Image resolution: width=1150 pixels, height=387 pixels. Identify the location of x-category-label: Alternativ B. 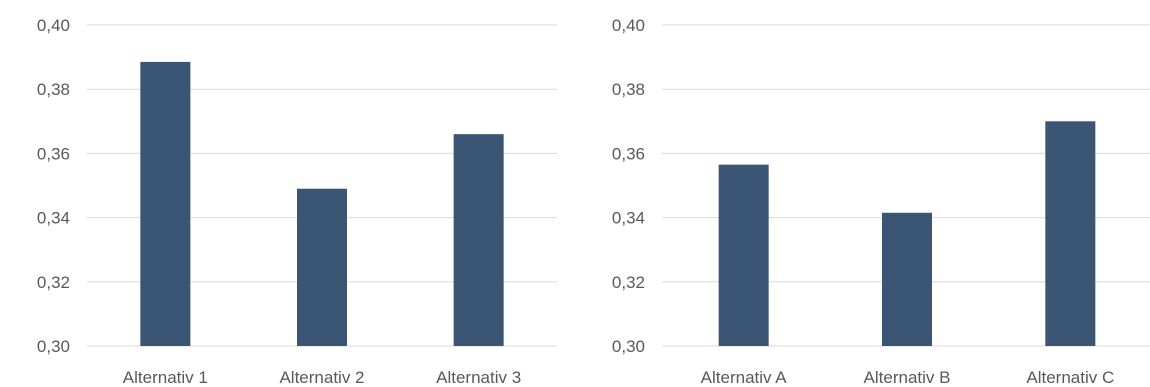
(907, 377).